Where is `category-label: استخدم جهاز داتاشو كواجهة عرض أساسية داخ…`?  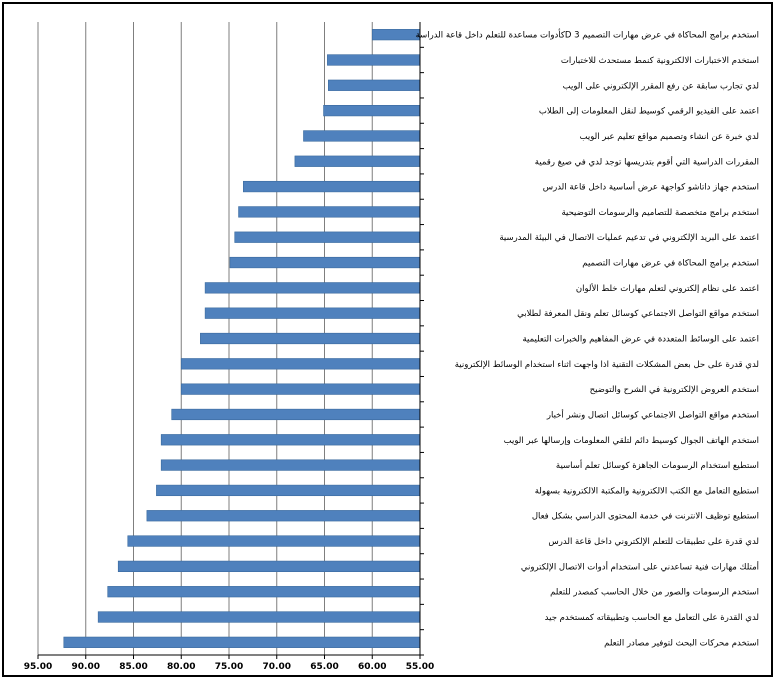 category-label: استخدم جهاز داتاشو كواجهة عرض أساسية داخ… is located at coordinates (651, 187).